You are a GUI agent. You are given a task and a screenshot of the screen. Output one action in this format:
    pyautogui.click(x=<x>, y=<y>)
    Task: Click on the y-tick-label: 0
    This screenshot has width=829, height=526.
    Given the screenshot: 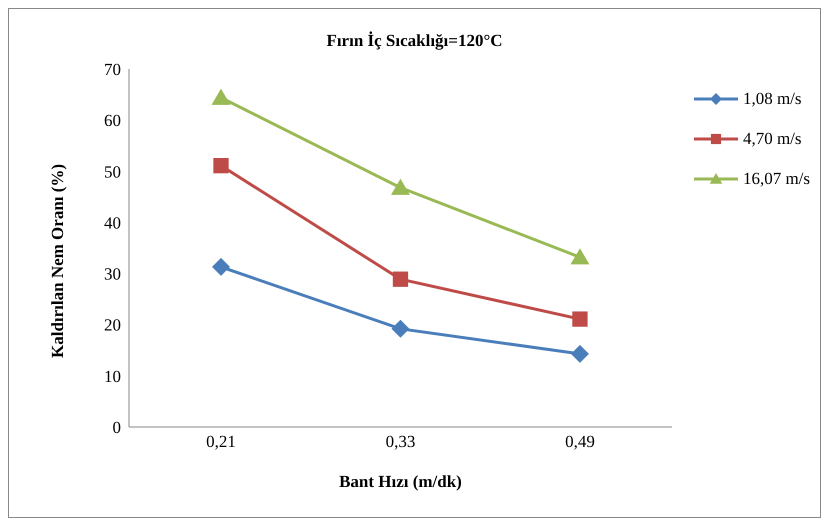 What is the action you would take?
    pyautogui.click(x=116, y=428)
    